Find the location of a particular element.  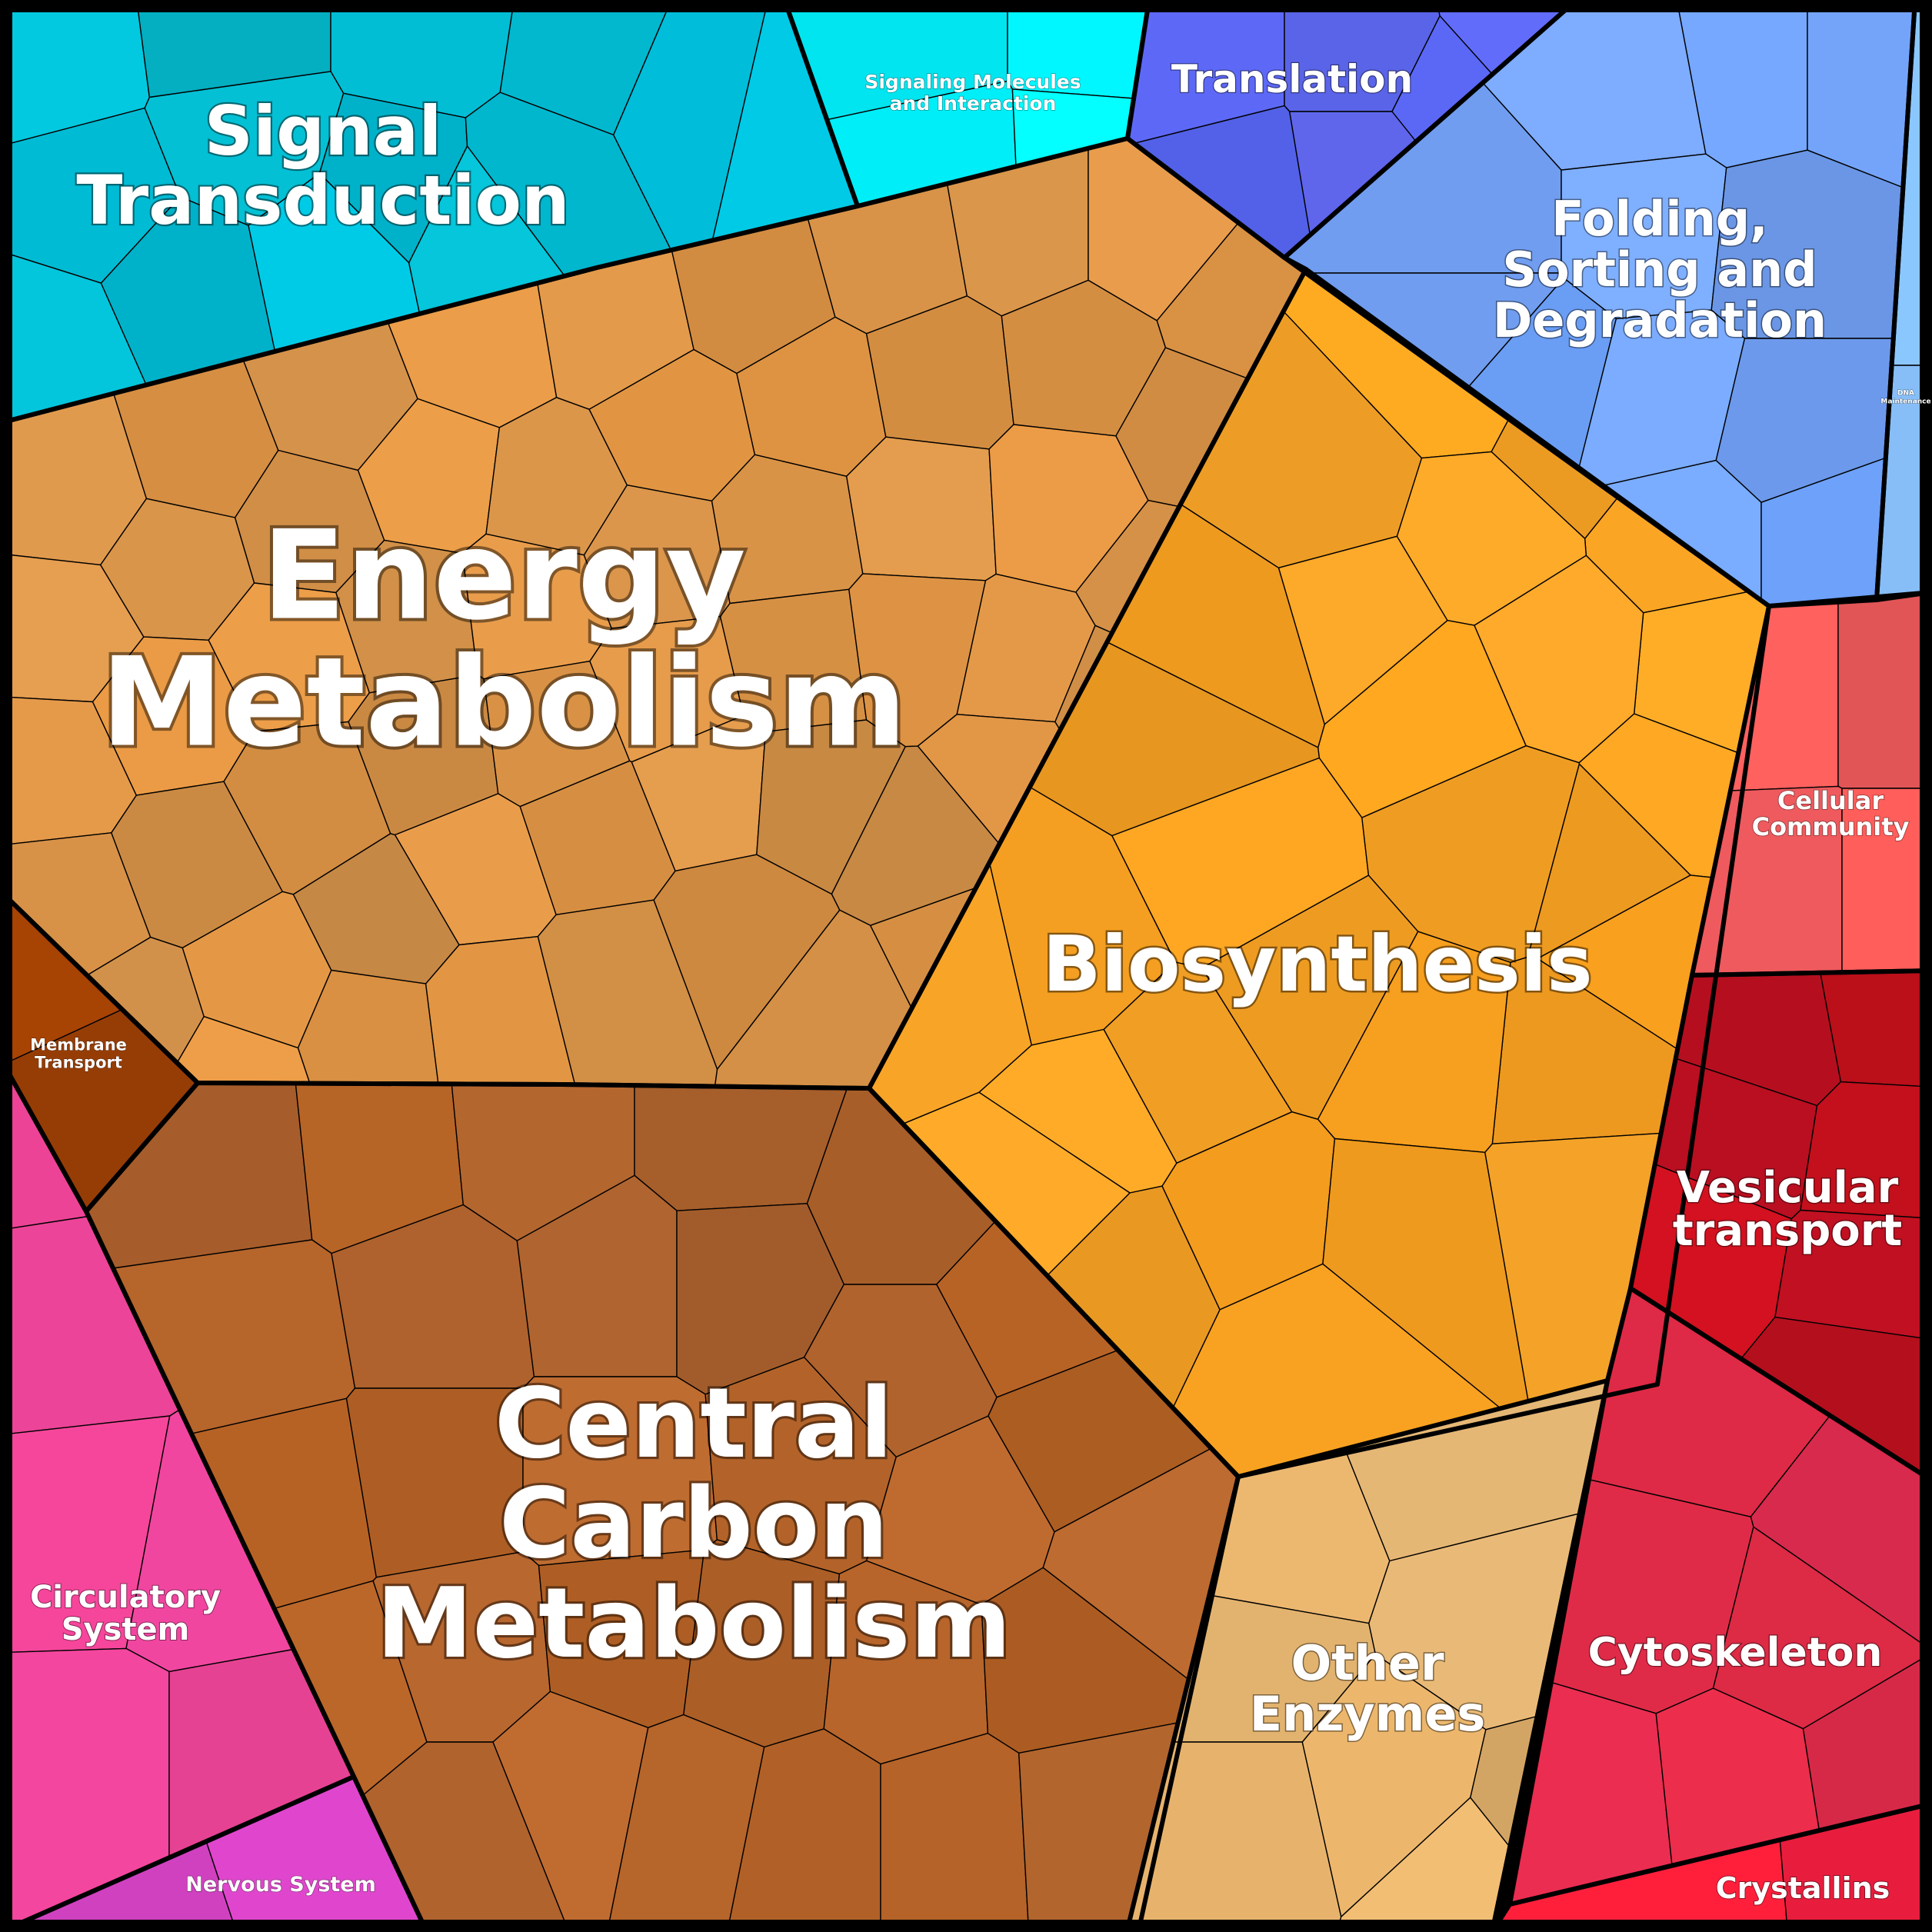

cellular-region-border is located at coordinates (1811, 784).